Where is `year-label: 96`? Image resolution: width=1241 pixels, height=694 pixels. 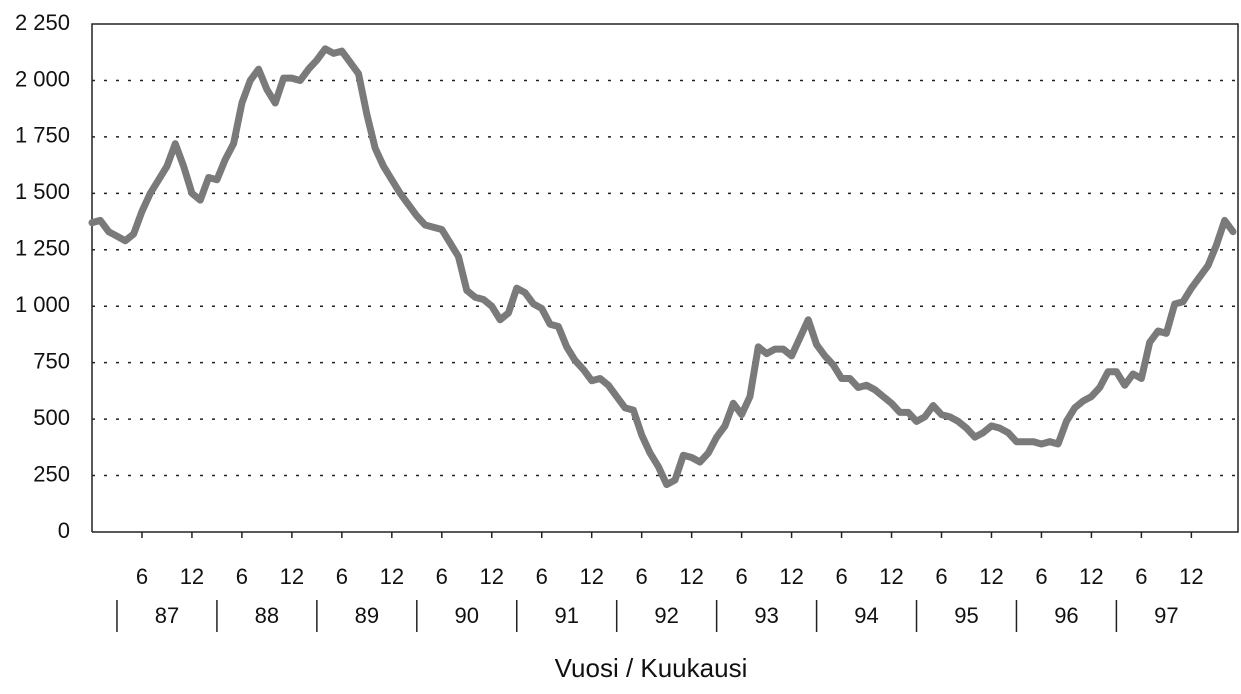 year-label: 96 is located at coordinates (1066, 615).